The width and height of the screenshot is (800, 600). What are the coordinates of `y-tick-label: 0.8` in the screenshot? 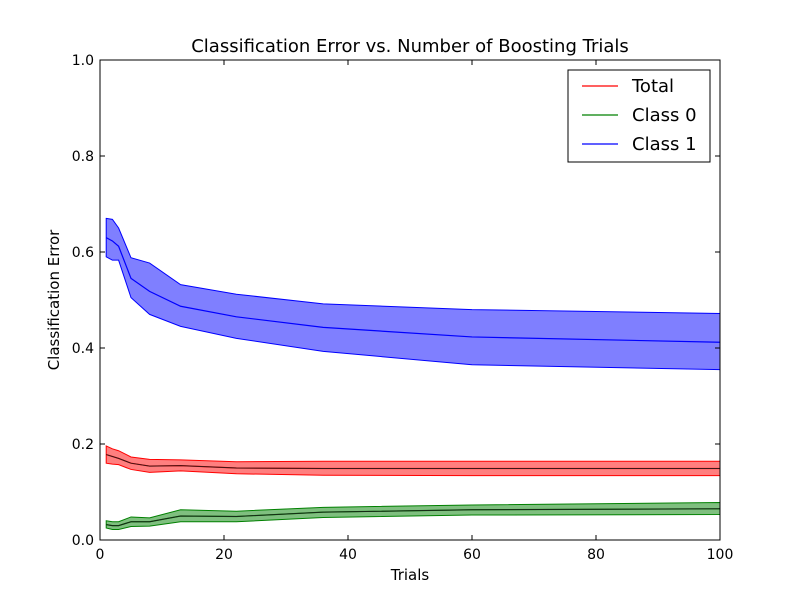 It's located at (83, 157).